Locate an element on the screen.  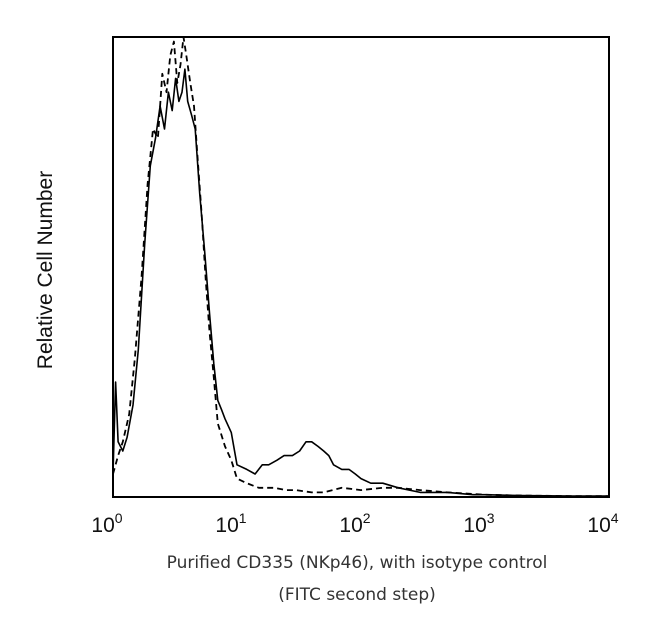
x-axis-label-line-2: (FITC second step) is located at coordinates (357, 595).